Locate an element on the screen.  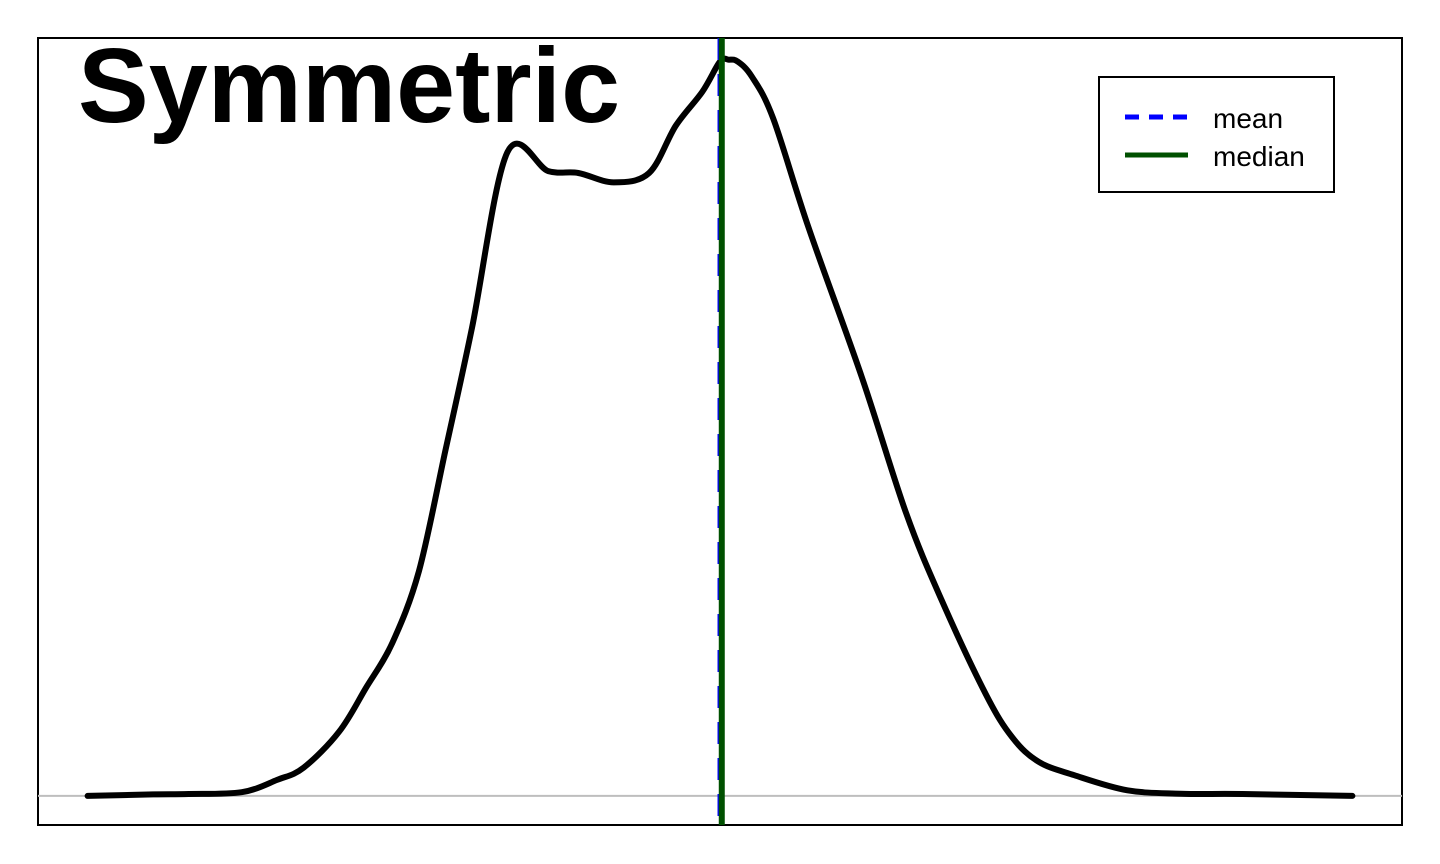
legend-mean-label: mean is located at coordinates (1248, 118).